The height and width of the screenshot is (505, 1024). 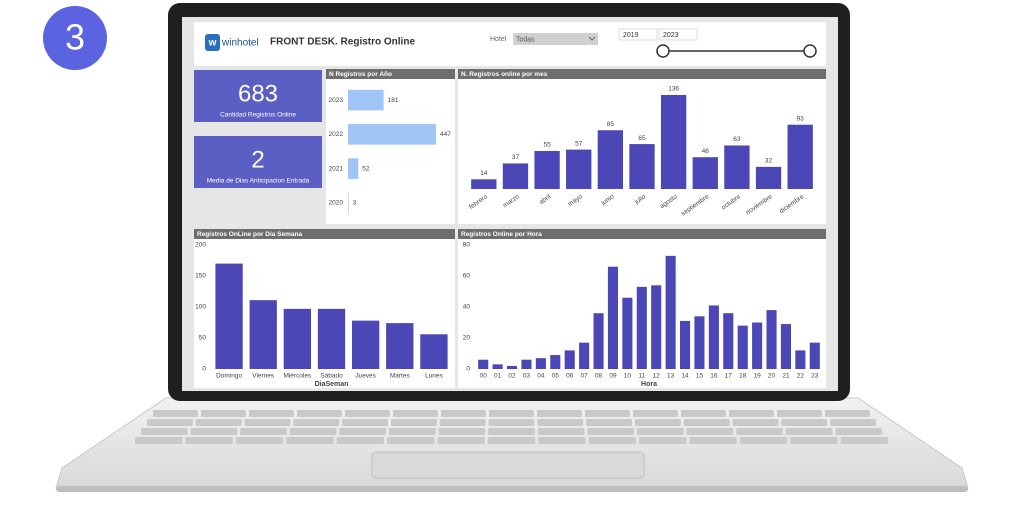 I want to click on x-tick-label: 03, so click(x=527, y=376).